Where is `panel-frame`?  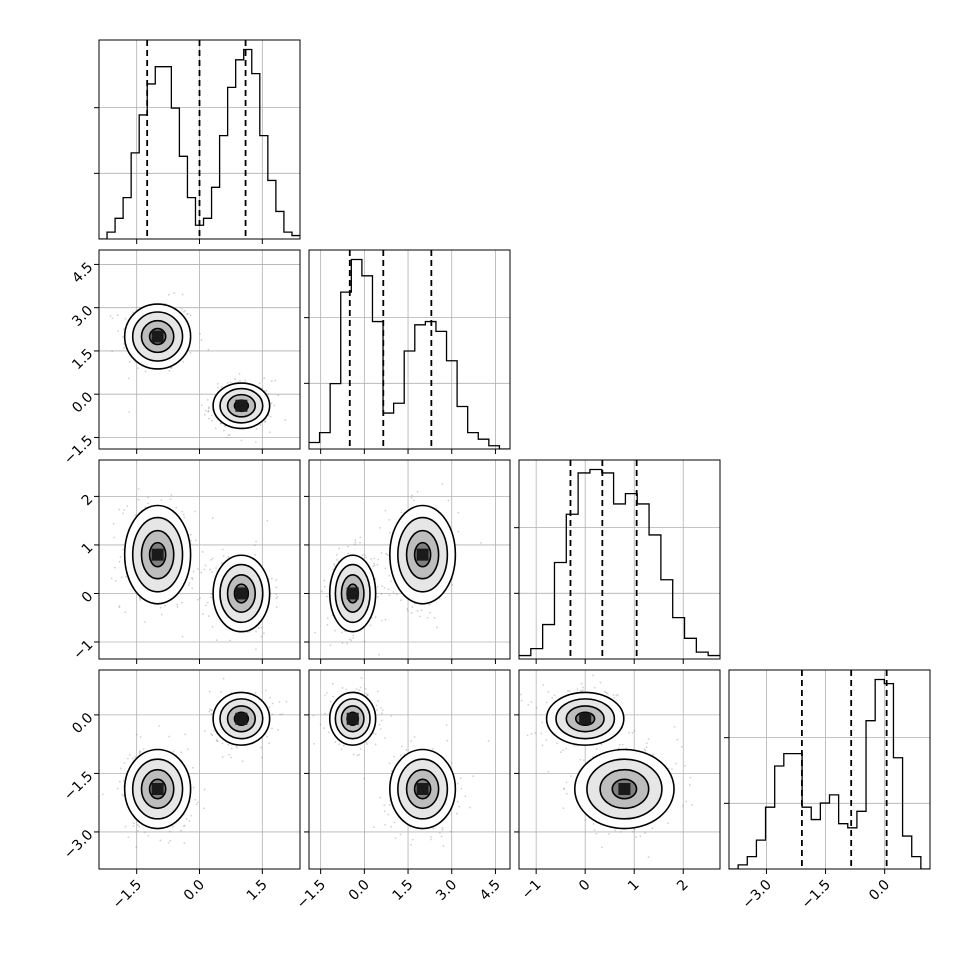 panel-frame is located at coordinates (409, 349).